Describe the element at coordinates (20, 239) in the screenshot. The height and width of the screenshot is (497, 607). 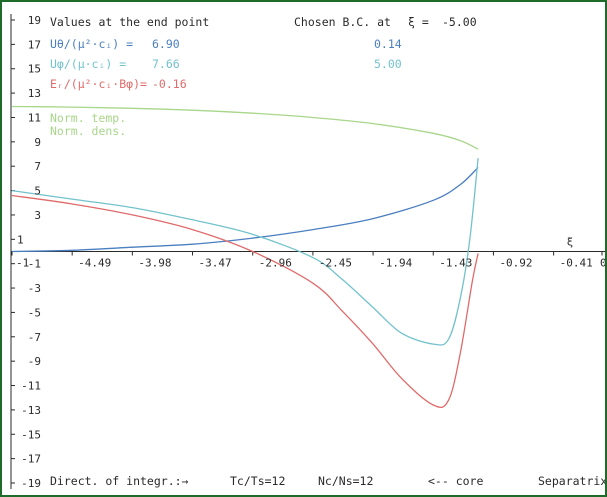
I see `y-tick-label: 1` at that location.